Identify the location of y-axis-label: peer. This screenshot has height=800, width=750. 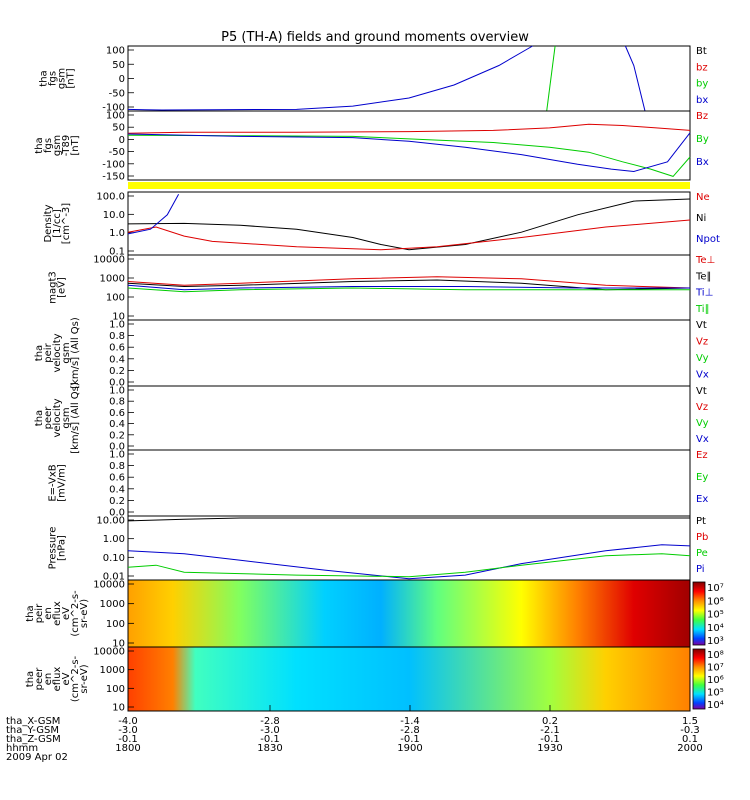
(48, 418).